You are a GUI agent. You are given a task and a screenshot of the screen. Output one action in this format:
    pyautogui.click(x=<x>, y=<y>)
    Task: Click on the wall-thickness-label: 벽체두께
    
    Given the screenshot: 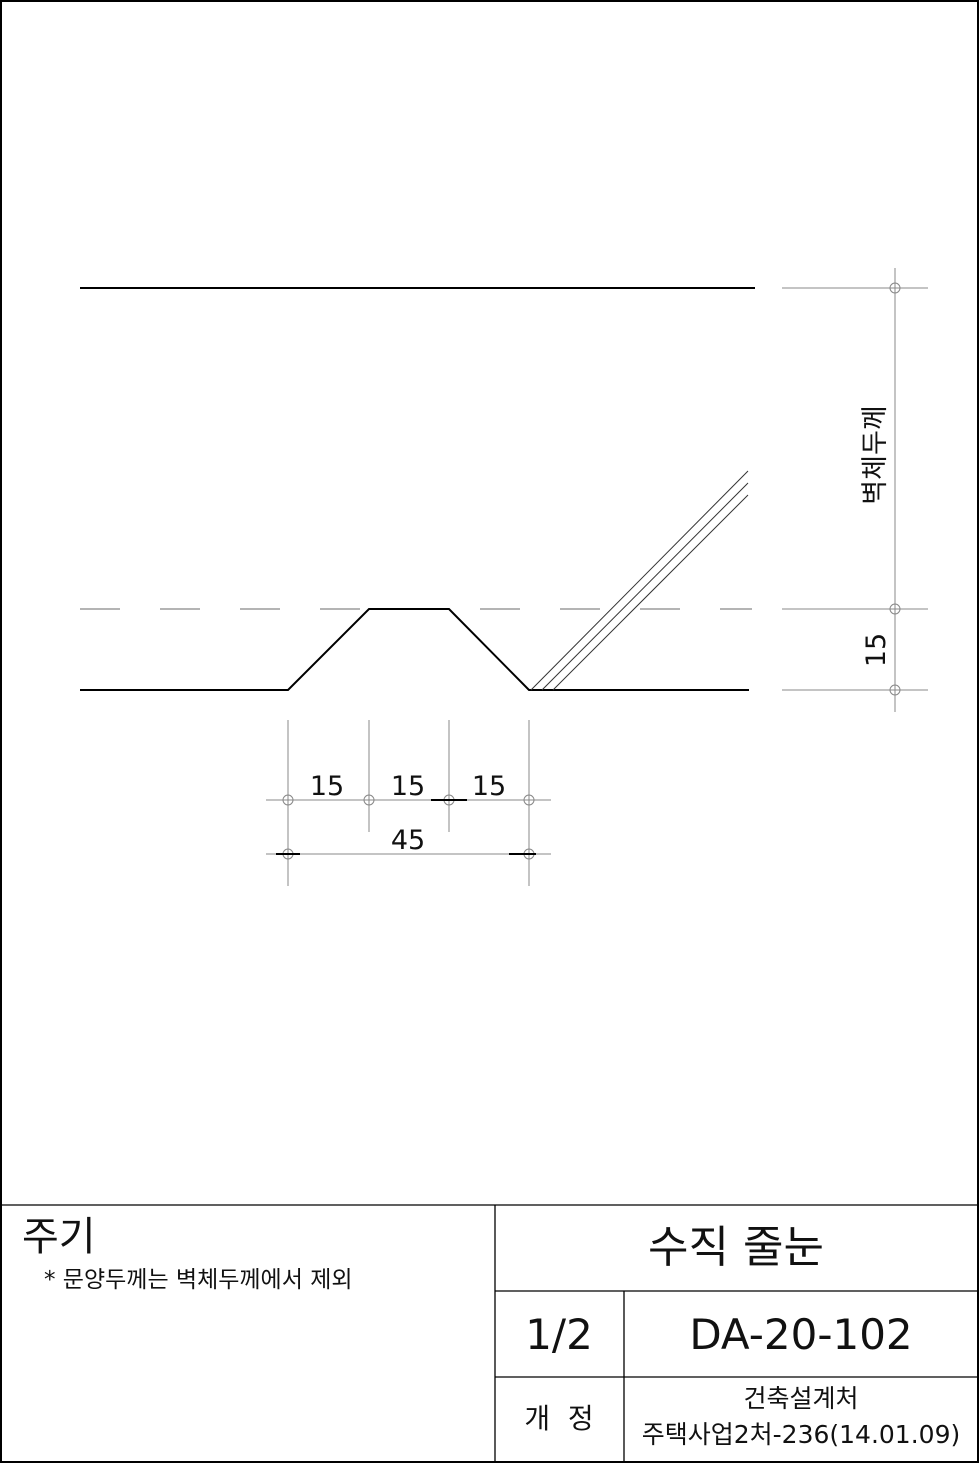 What is the action you would take?
    pyautogui.click(x=875, y=454)
    